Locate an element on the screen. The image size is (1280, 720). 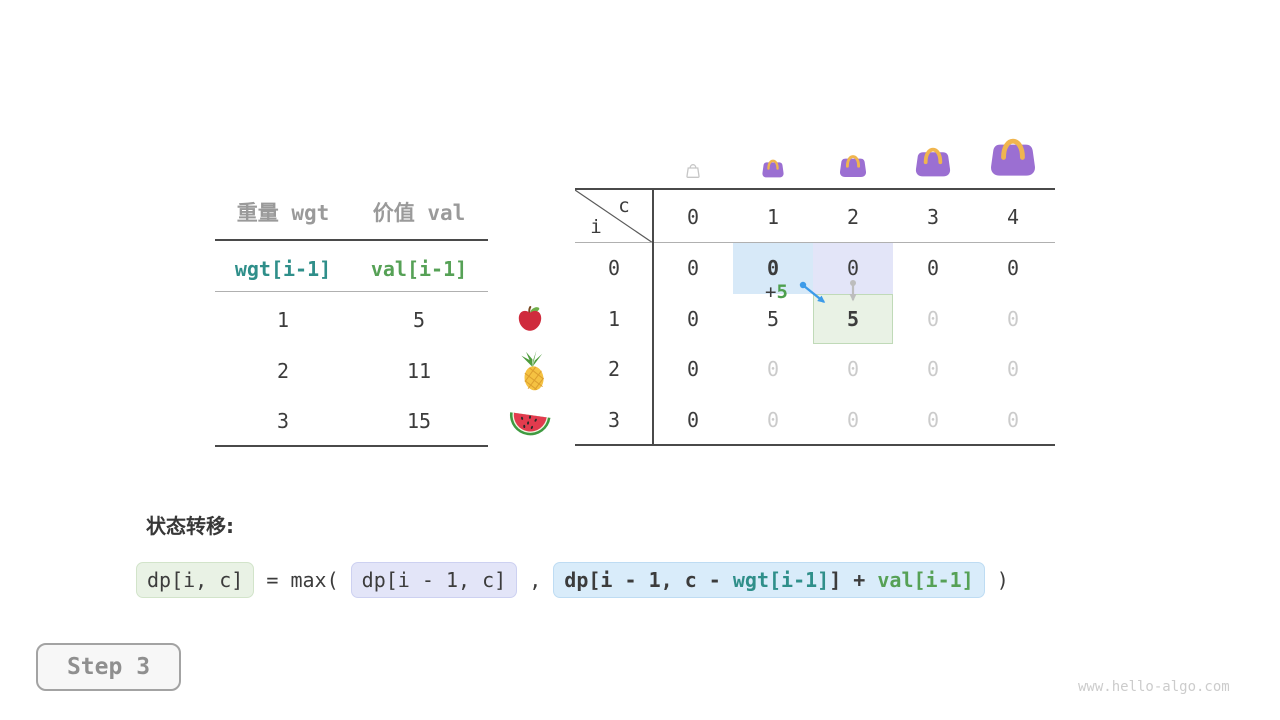
dp-header-rule is located at coordinates (815, 242).